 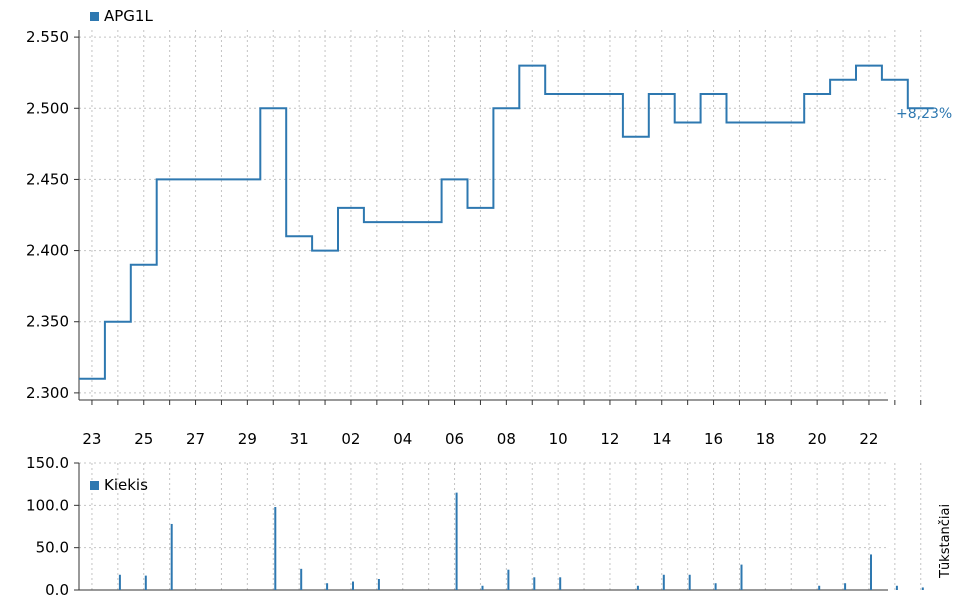 What do you see at coordinates (713, 439) in the screenshot?
I see `price-x-tick-label: 16` at bounding box center [713, 439].